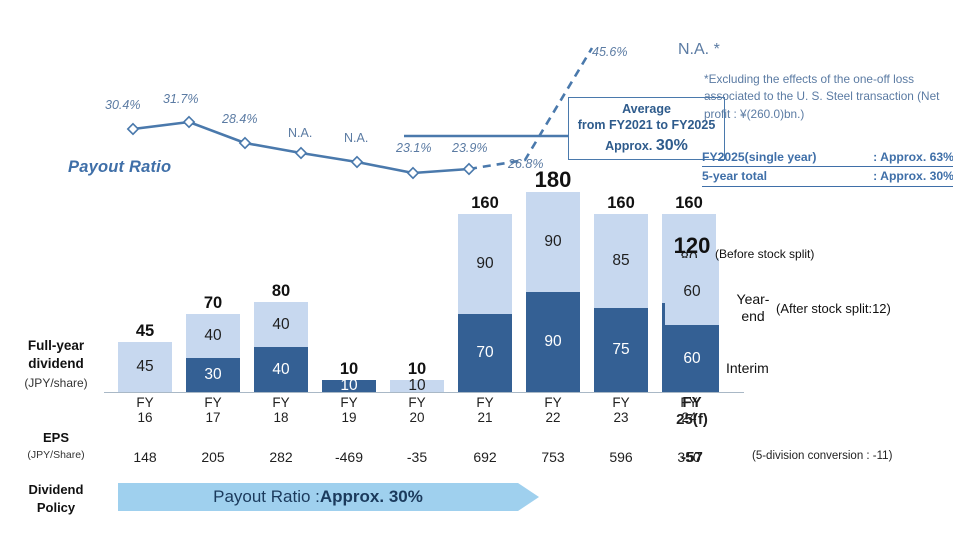 The height and width of the screenshot is (541, 953). What do you see at coordinates (145, 331) in the screenshot?
I see `bar-total-label: 45` at bounding box center [145, 331].